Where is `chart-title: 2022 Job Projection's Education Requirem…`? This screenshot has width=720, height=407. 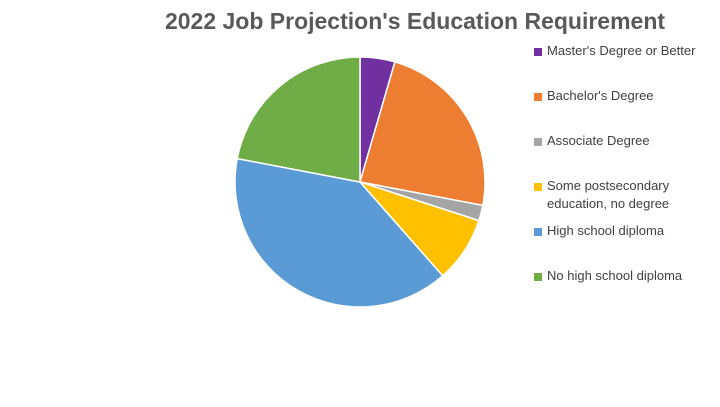
chart-title: 2022 Job Projection's Education Requirem… is located at coordinates (415, 21).